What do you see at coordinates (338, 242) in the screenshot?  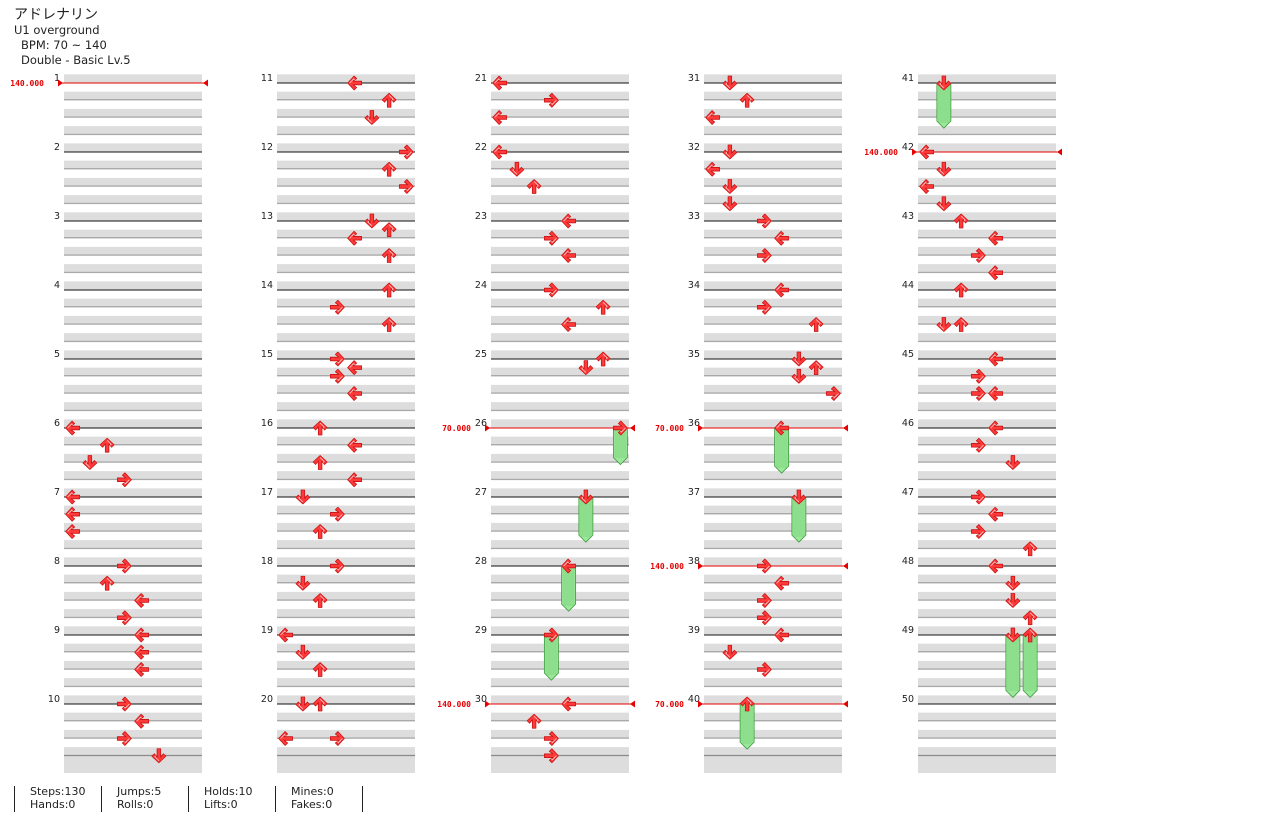 I see `measure: 13` at bounding box center [338, 242].